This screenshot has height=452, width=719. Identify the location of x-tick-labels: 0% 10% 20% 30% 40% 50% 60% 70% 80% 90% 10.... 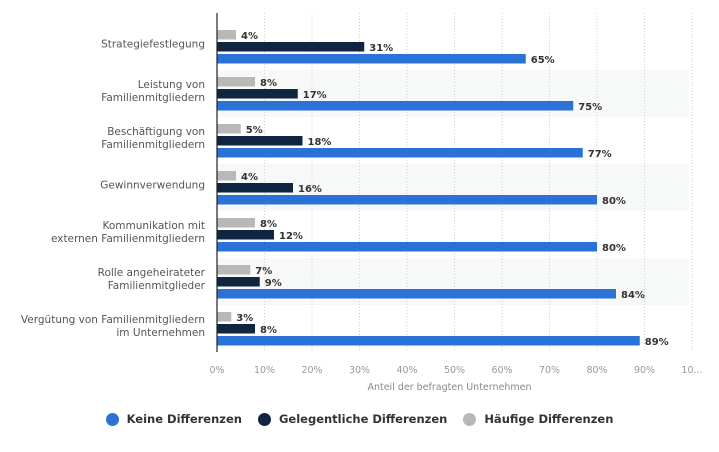
(455, 370).